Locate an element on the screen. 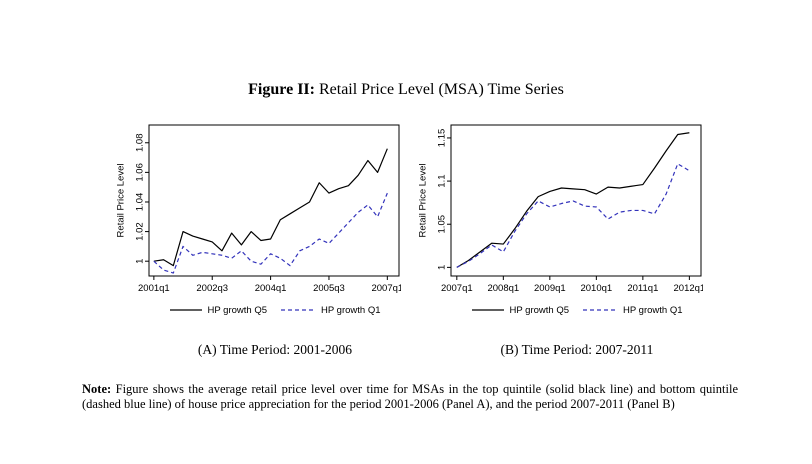  y-tick-label: 1.04 is located at coordinates (140, 202).